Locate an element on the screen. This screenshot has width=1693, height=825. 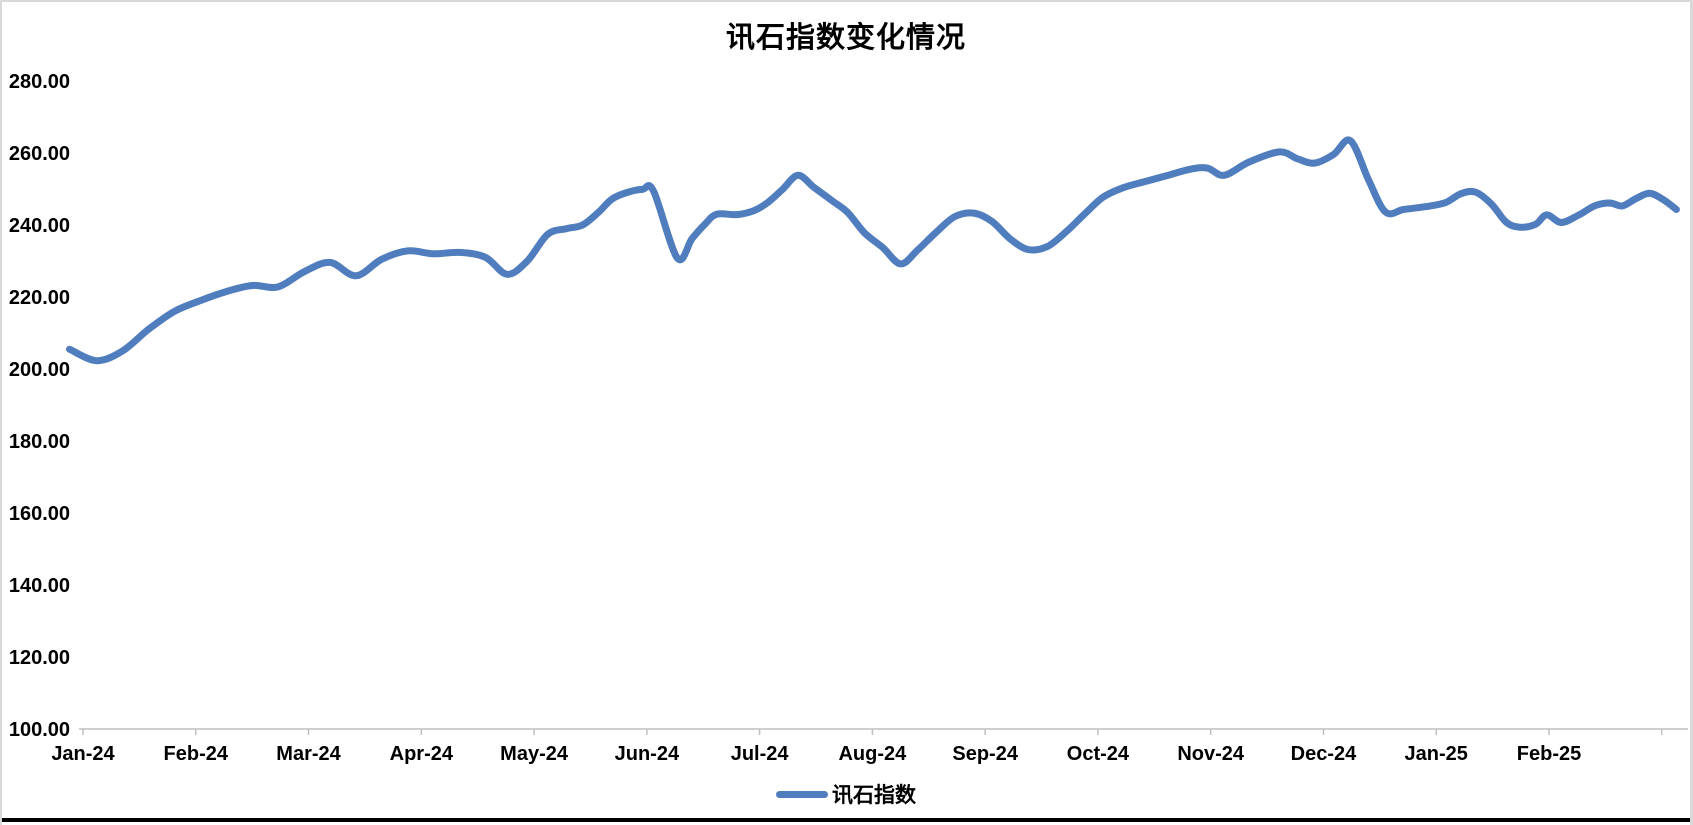
x-axis-tick-label: Mar-24 is located at coordinates (308, 754).